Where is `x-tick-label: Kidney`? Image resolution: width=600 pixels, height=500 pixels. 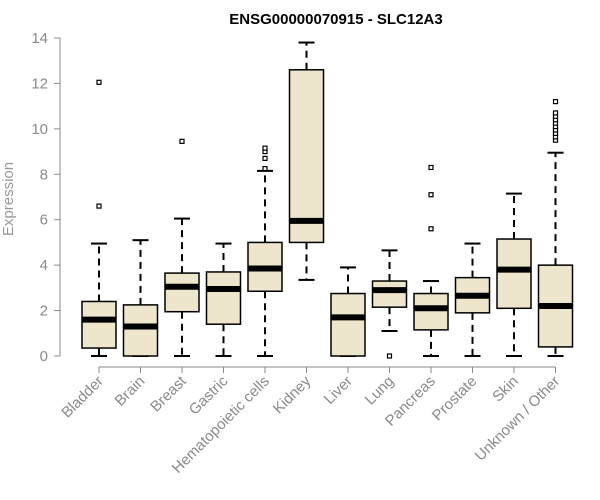 x-tick-label: Kidney is located at coordinates (292, 394).